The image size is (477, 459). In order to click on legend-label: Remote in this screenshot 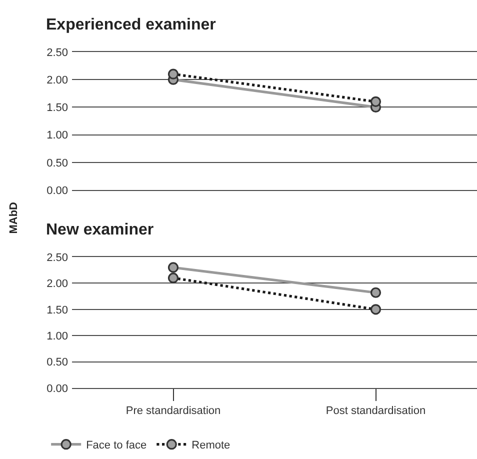, I will do `click(211, 446)`.